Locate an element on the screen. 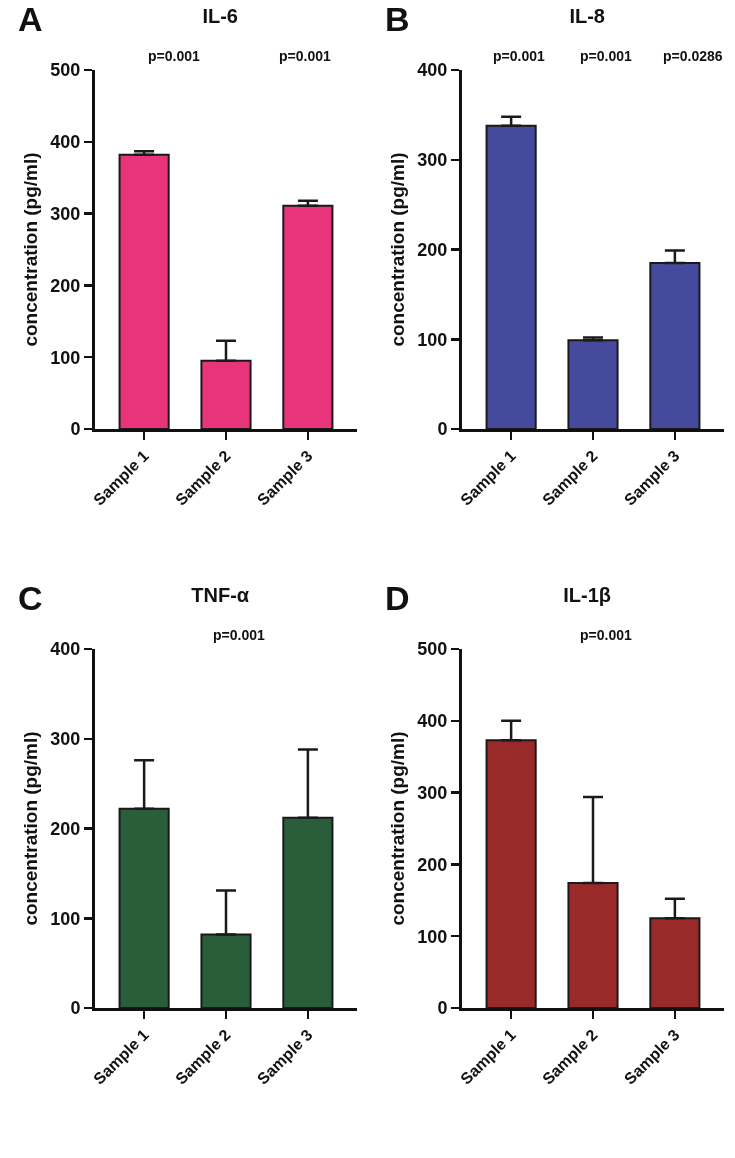 The height and width of the screenshot is (1158, 735). chart-title: IL-1β is located at coordinates (587, 594).